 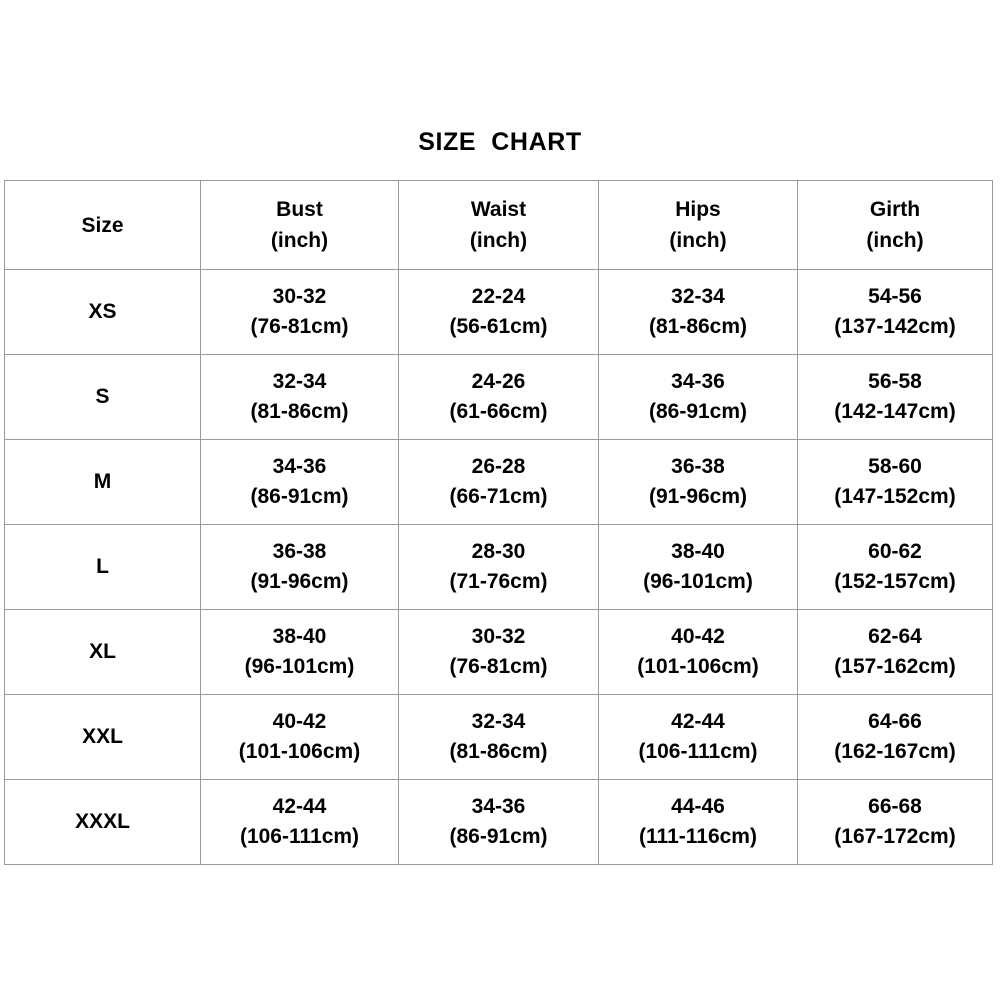 I want to click on cell-bust: 36-38 (91-96cm), so click(x=299, y=567).